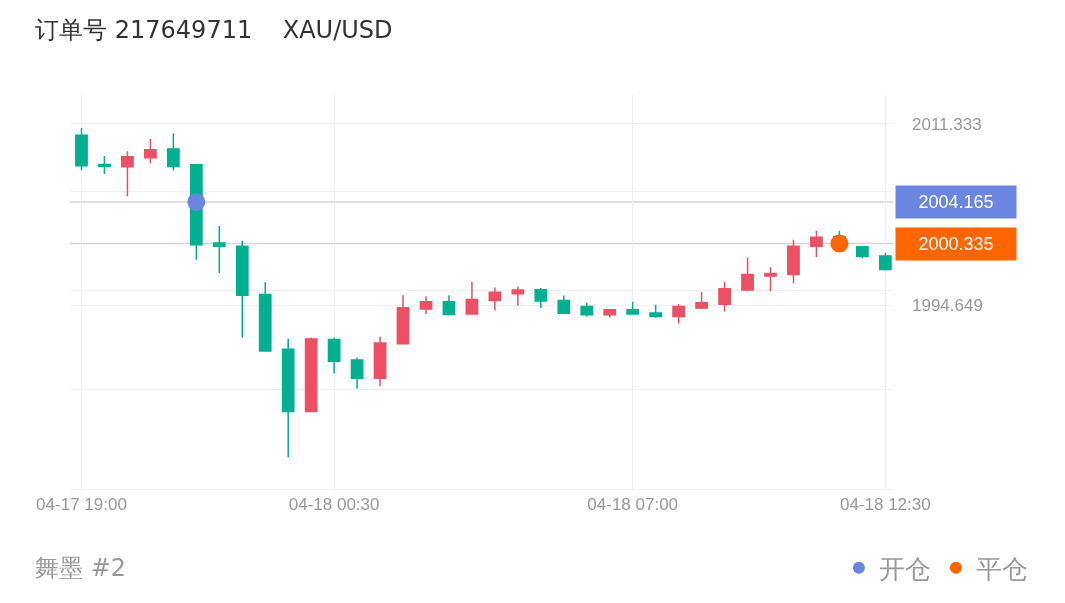 The image size is (1065, 603). I want to click on y-tick-label: 1994.649, so click(947, 306).